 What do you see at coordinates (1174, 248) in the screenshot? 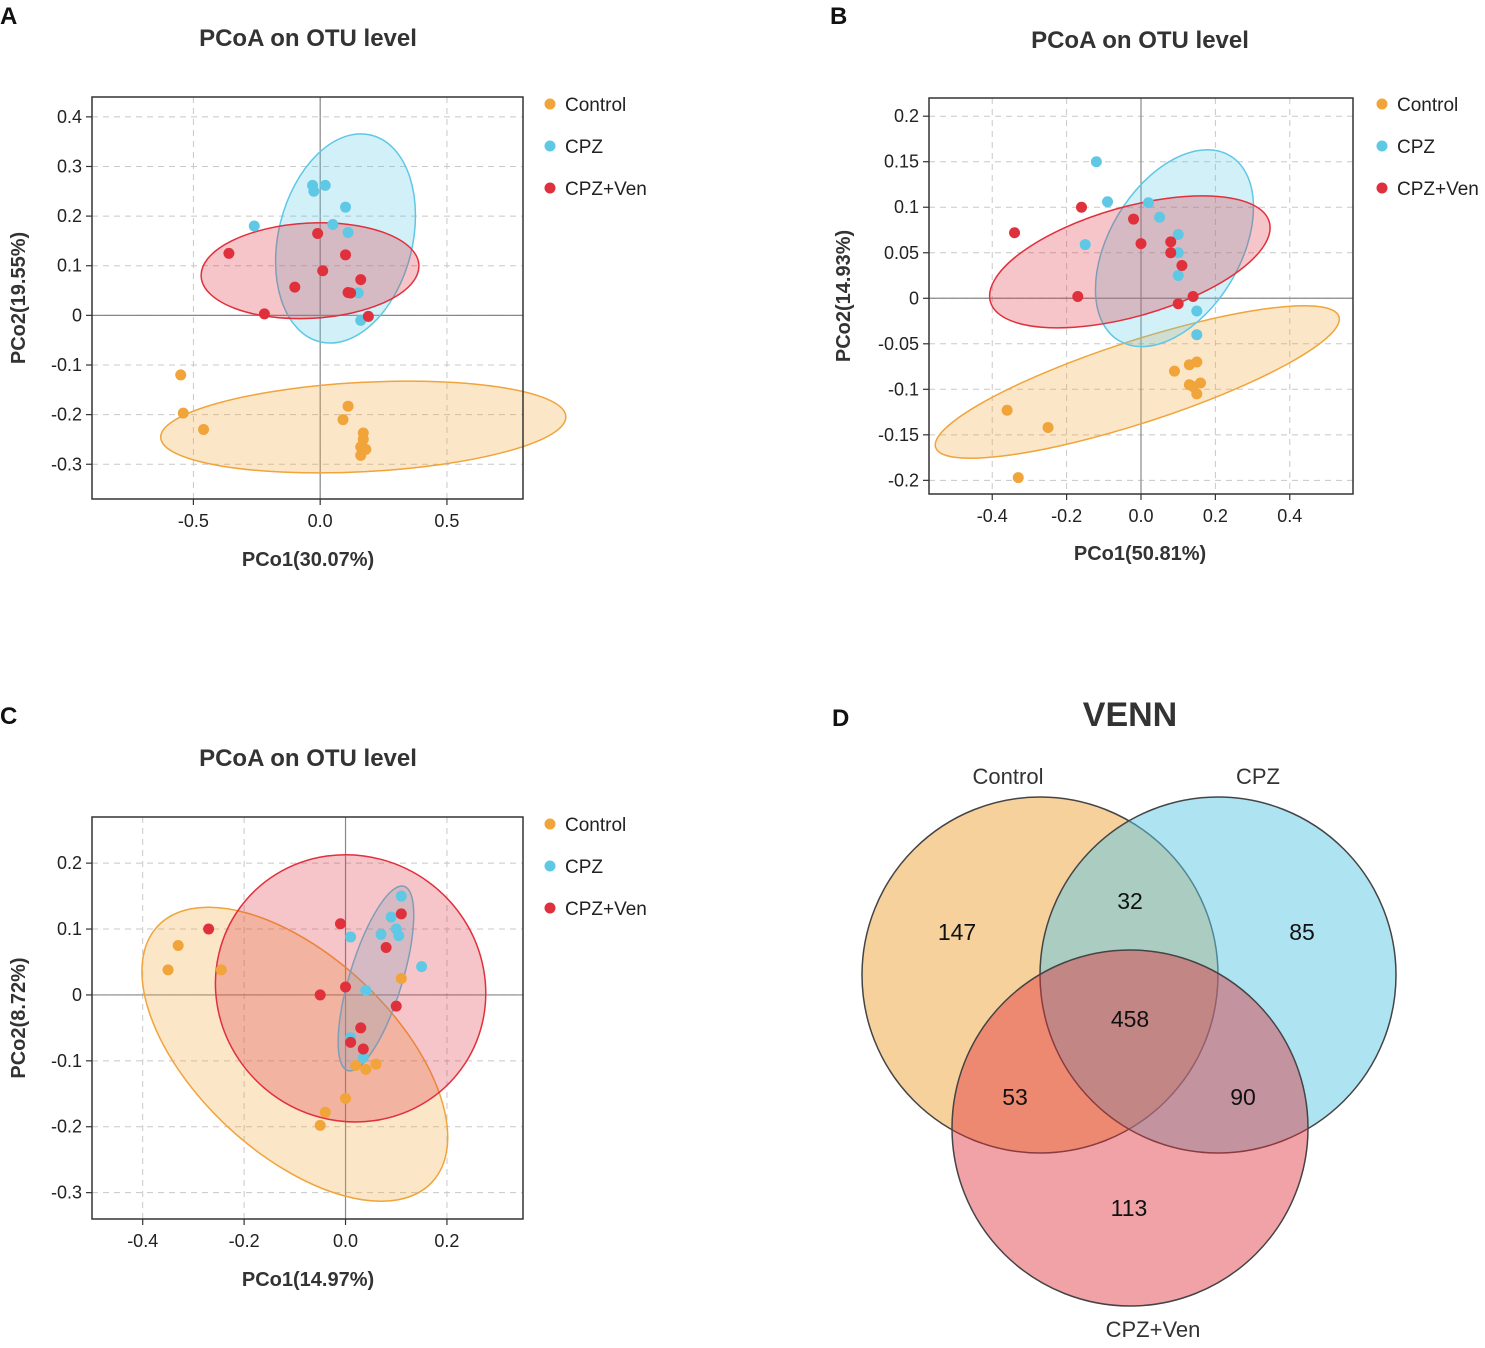
I see `confidence-ellipse-cpz` at bounding box center [1174, 248].